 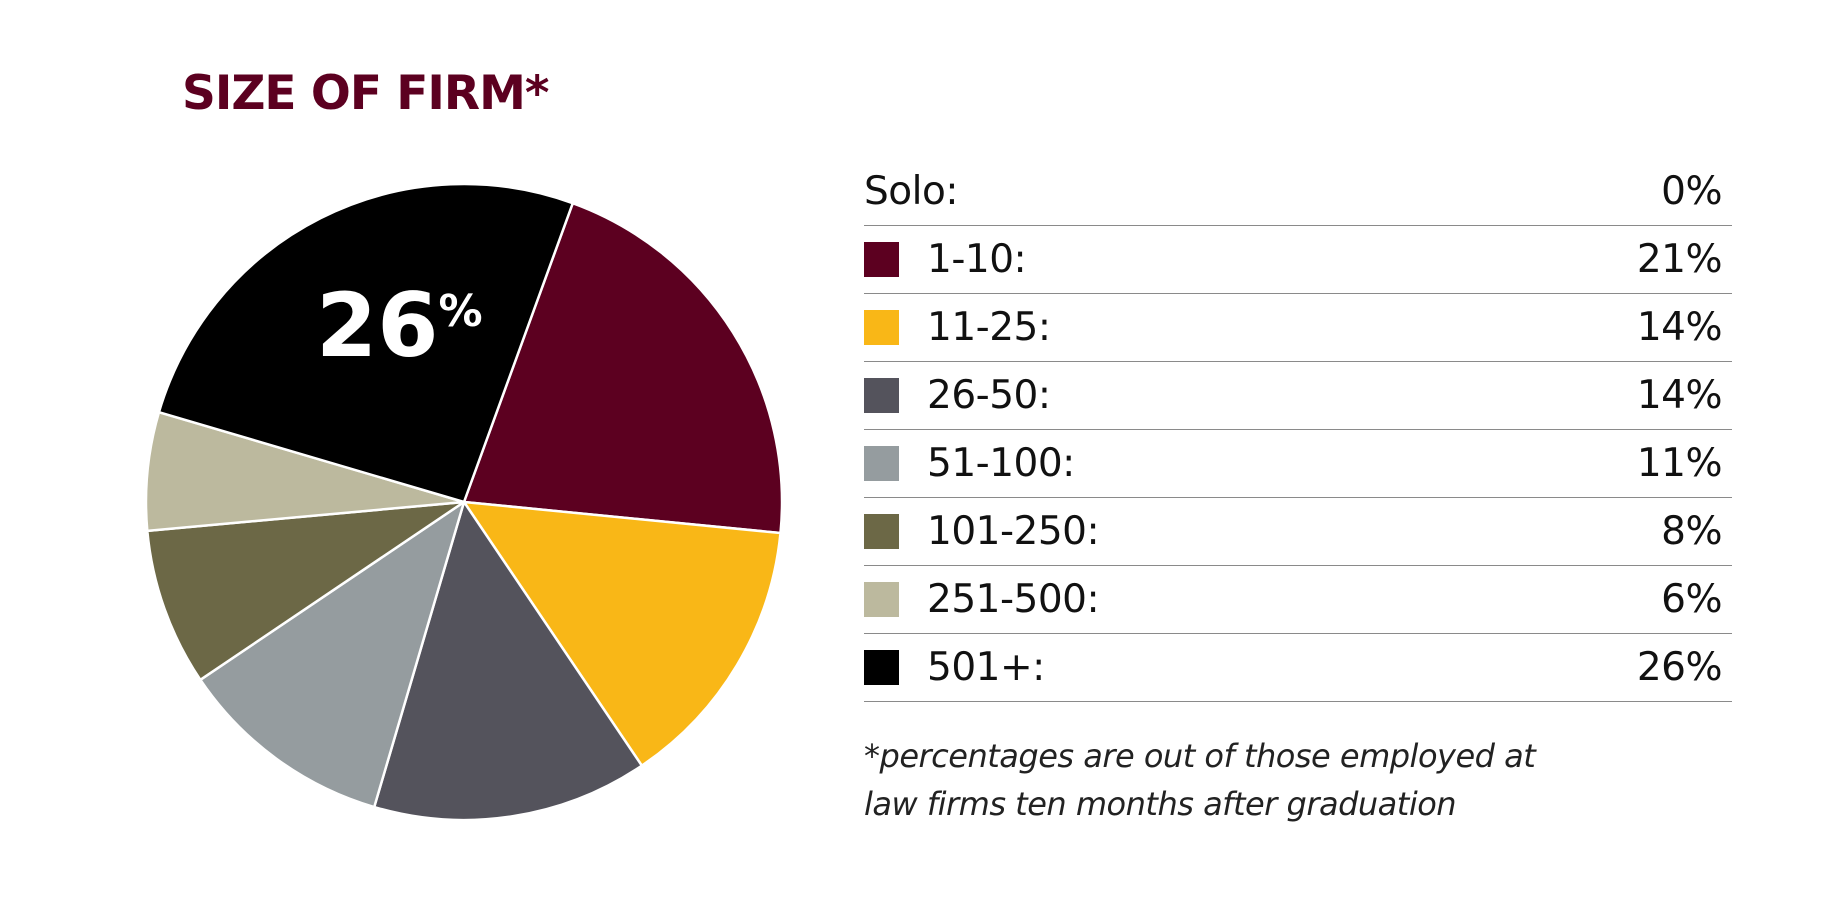 What do you see at coordinates (460, 311) in the screenshot?
I see `pie-highlight-unit: %` at bounding box center [460, 311].